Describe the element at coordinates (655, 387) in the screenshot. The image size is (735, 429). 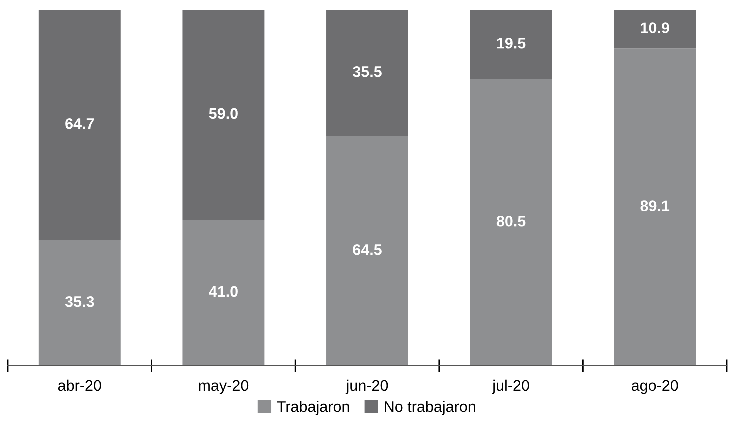
I see `x-tick-label: ago-20` at that location.